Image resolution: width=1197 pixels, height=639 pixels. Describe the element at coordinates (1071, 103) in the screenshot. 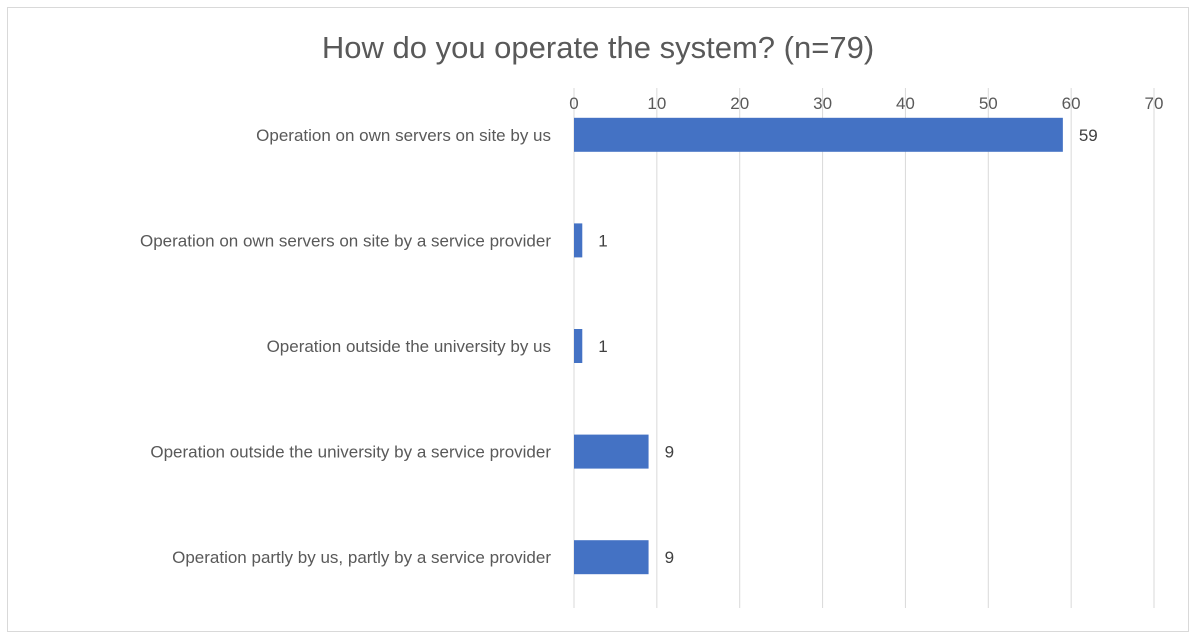

I see `x-tick-label: 60` at that location.